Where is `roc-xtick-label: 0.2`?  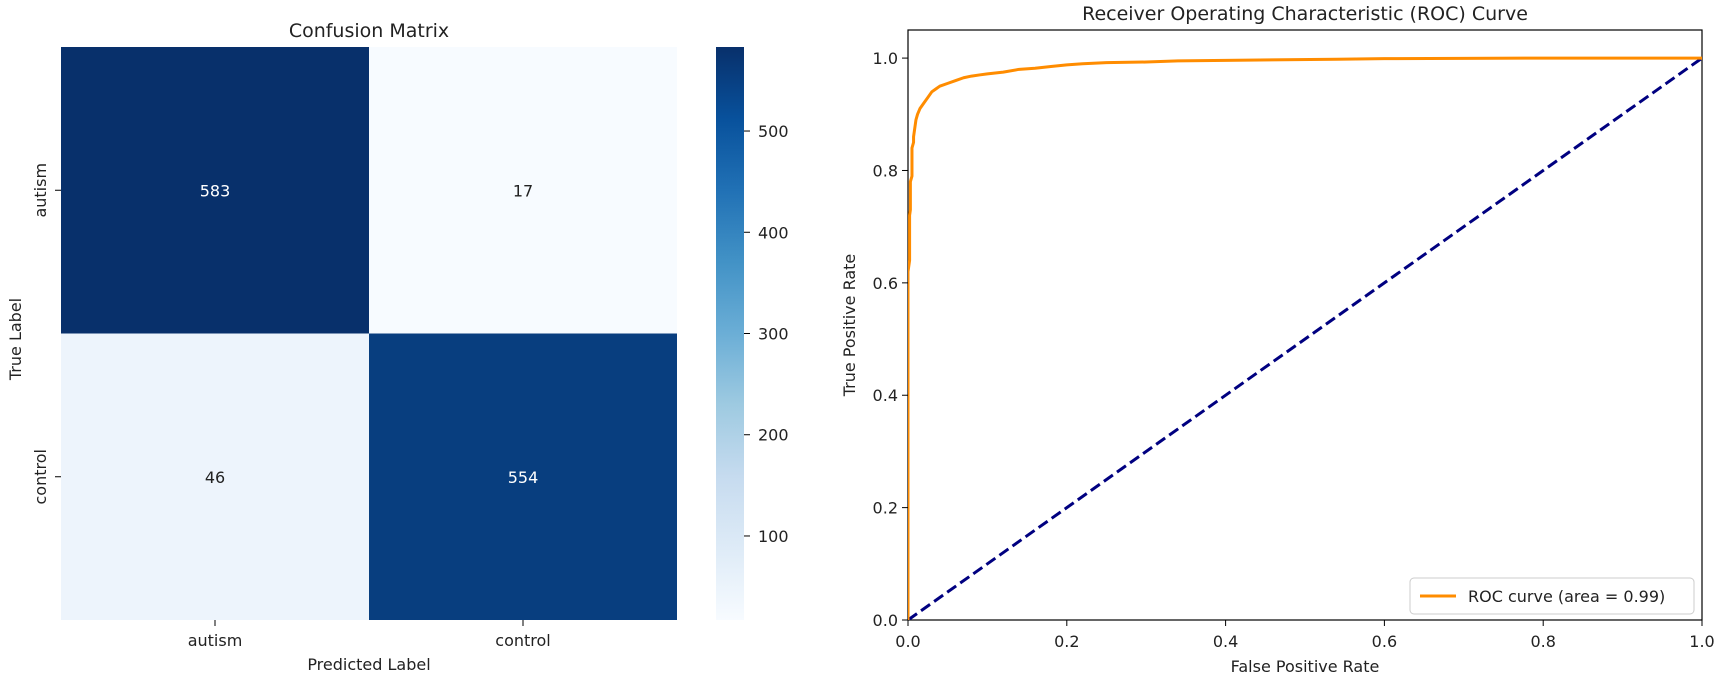 roc-xtick-label: 0.2 is located at coordinates (1066, 641).